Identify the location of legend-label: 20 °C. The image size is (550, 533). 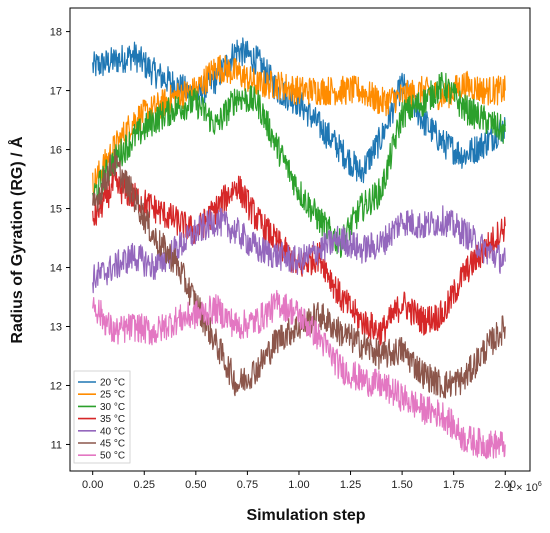
(112, 383).